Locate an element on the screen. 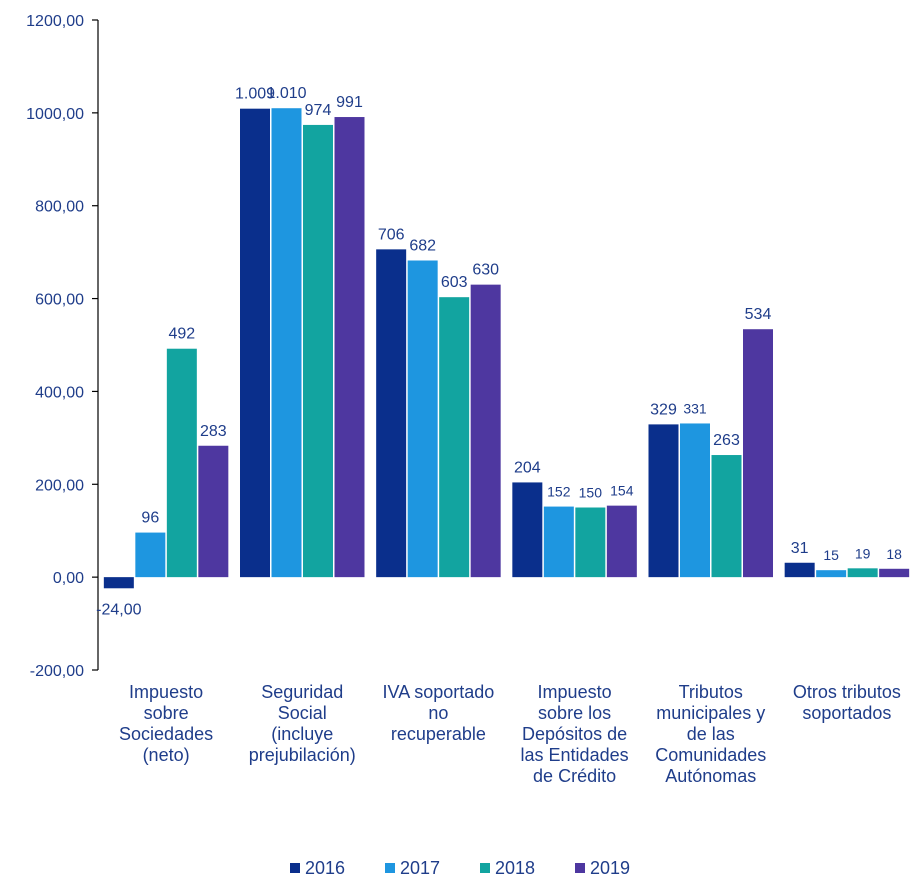 Image resolution: width=919 pixels, height=886 pixels. legend-label: 2016 is located at coordinates (325, 868).